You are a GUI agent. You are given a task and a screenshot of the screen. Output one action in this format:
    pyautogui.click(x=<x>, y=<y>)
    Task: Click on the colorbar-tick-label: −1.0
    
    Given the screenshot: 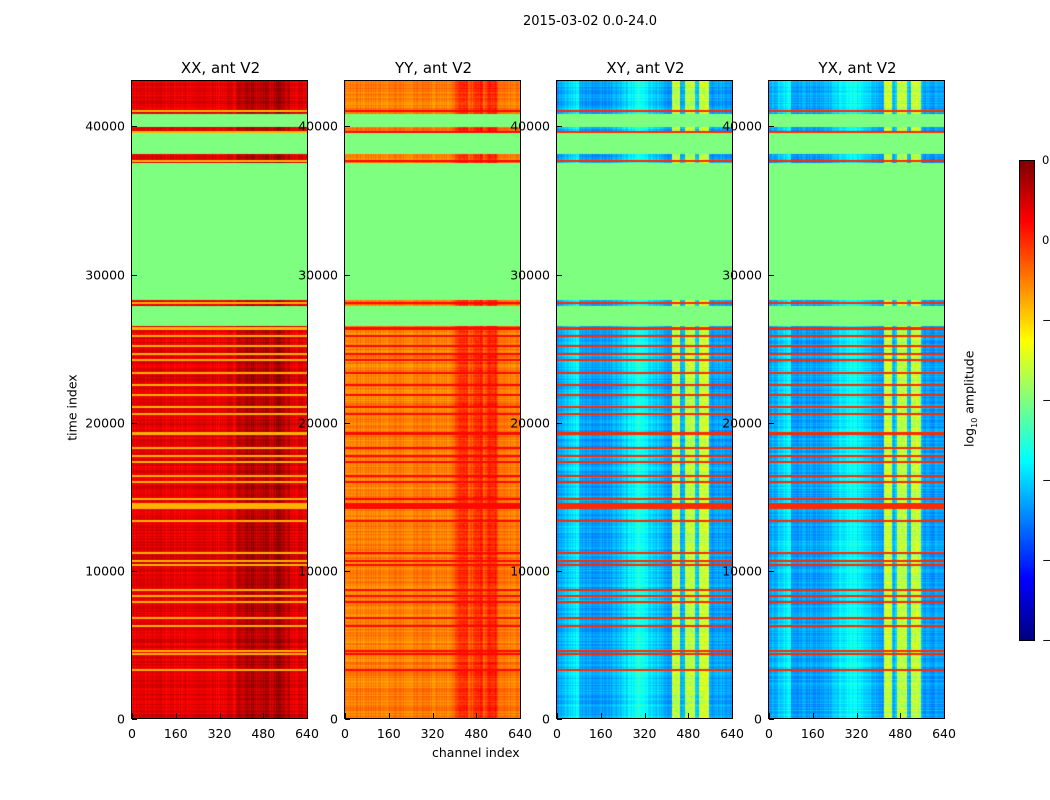 What is the action you would take?
    pyautogui.click(x=1046, y=400)
    